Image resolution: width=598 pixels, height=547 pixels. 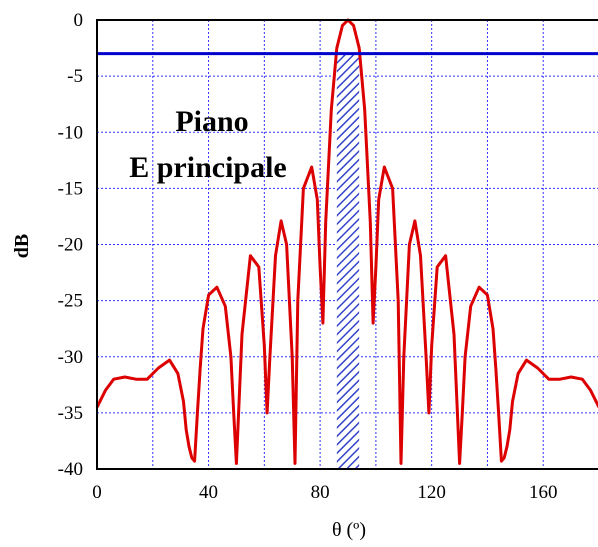 What do you see at coordinates (211, 121) in the screenshot?
I see `annotation-line-1: Piano` at bounding box center [211, 121].